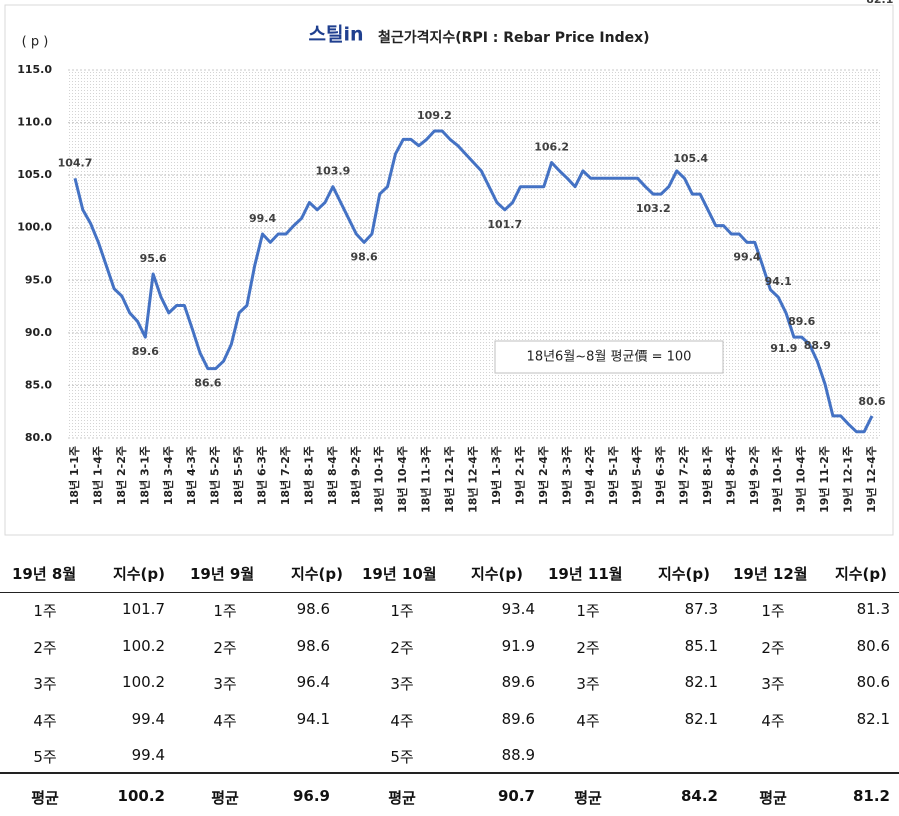 The height and width of the screenshot is (816, 899). I want to click on table-cell: 19년 11월, so click(585, 574).